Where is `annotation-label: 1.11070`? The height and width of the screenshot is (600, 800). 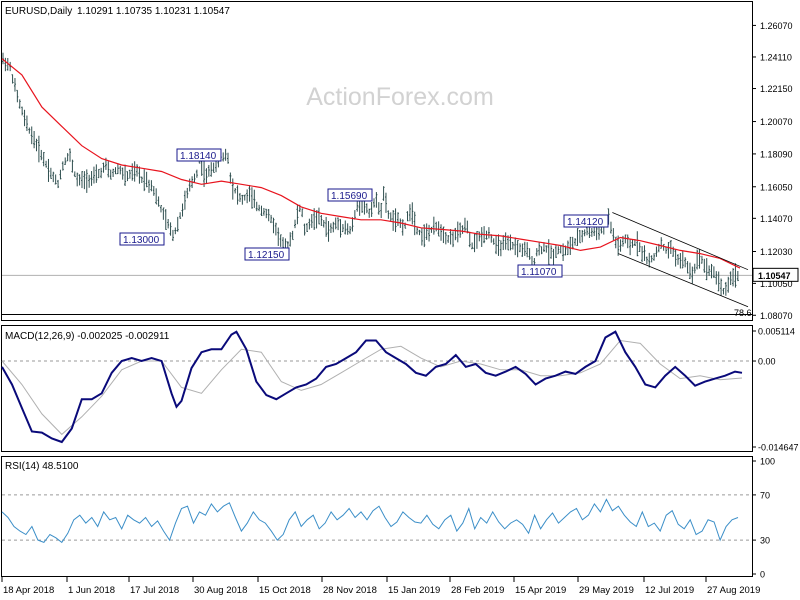 annotation-label: 1.11070 is located at coordinates (539, 272).